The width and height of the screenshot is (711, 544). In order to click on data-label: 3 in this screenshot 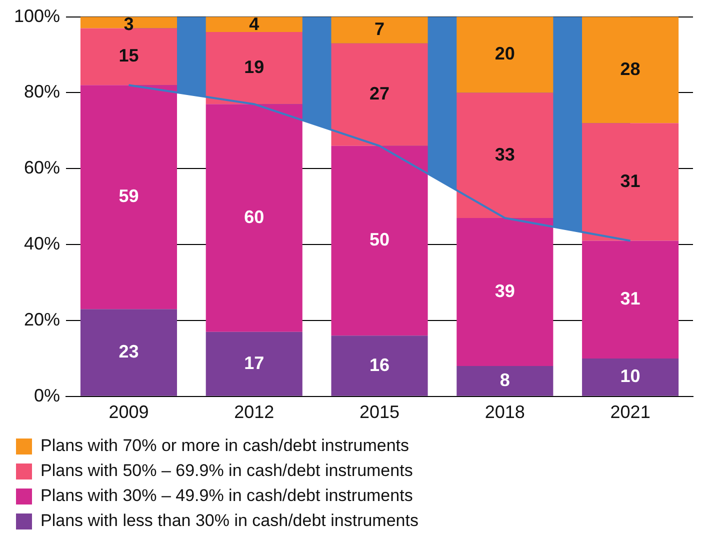, I will do `click(129, 24)`.